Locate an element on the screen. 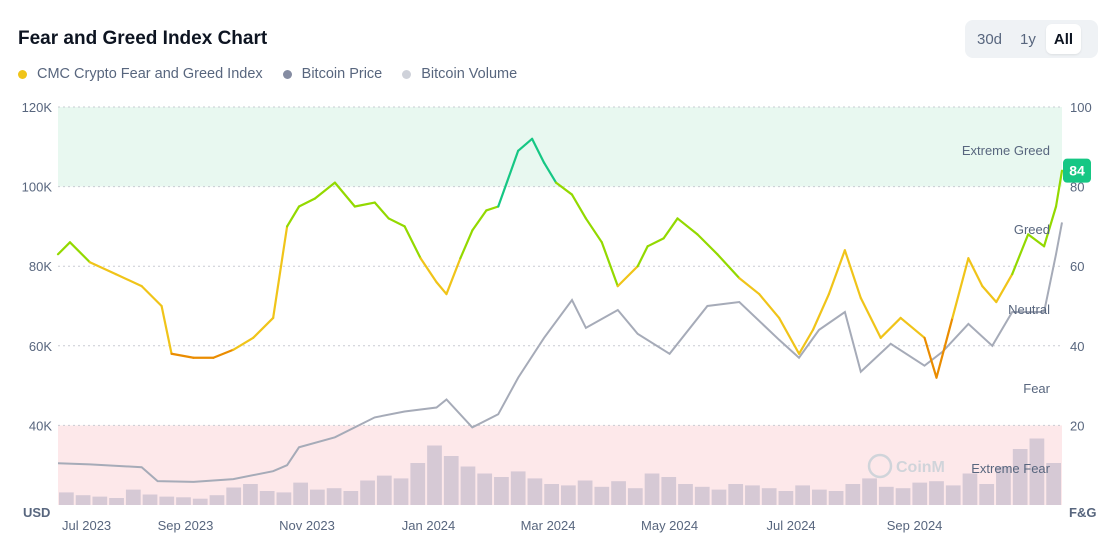 The width and height of the screenshot is (1111, 550). legend-label: Bitcoin Volume is located at coordinates (469, 74).